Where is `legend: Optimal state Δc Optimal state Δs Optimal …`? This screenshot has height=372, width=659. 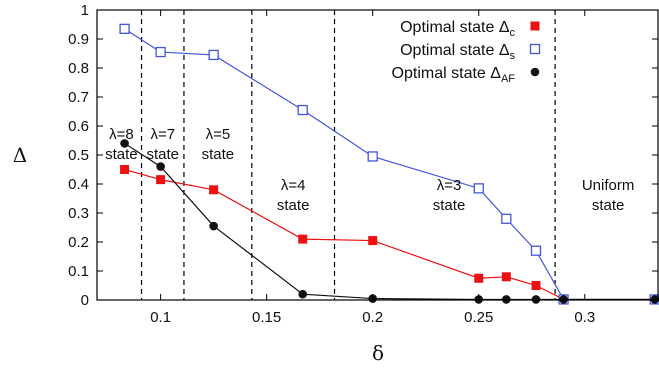
legend: Optimal state Δc Optimal state Δs Optimal … is located at coordinates (466, 52).